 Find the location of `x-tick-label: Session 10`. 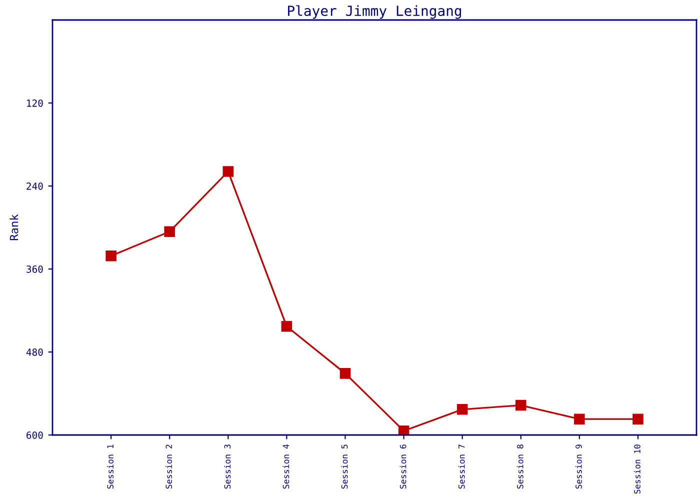

x-tick-label: Session 10 is located at coordinates (637, 469).